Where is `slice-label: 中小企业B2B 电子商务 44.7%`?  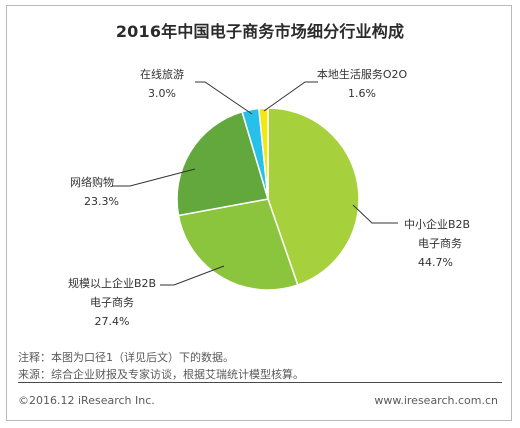 slice-label: 中小企业B2B 电子商务 44.7% is located at coordinates (437, 243).